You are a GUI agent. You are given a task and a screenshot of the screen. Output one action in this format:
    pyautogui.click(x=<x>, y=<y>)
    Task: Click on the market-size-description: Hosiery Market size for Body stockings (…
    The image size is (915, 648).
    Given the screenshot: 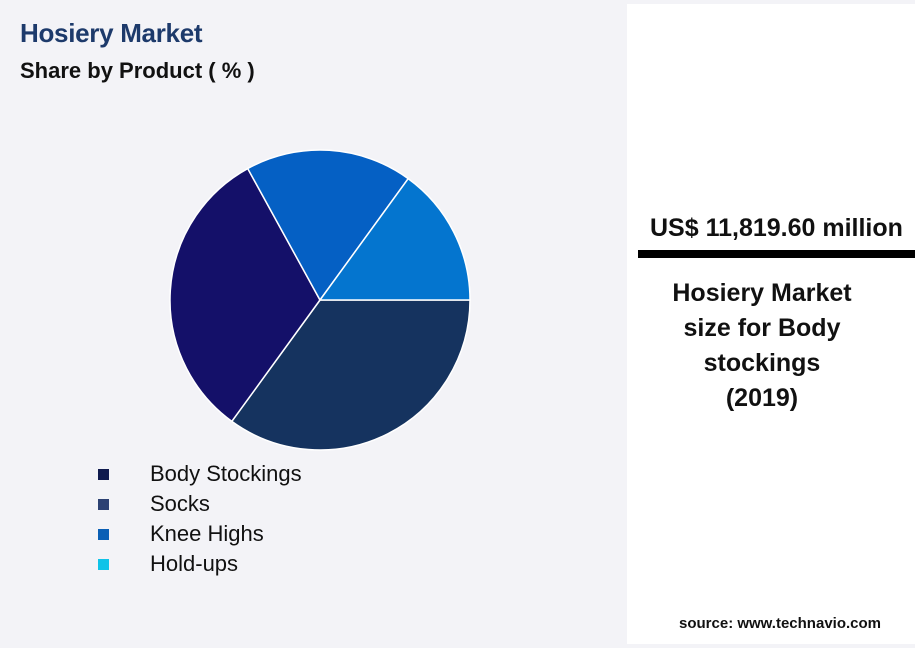 What is the action you would take?
    pyautogui.click(x=762, y=346)
    